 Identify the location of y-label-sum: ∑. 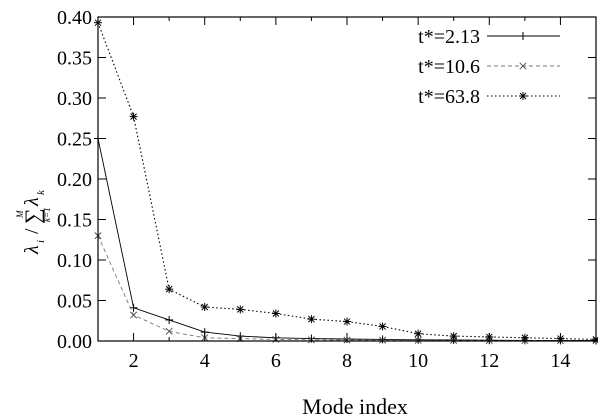
(32, 216).